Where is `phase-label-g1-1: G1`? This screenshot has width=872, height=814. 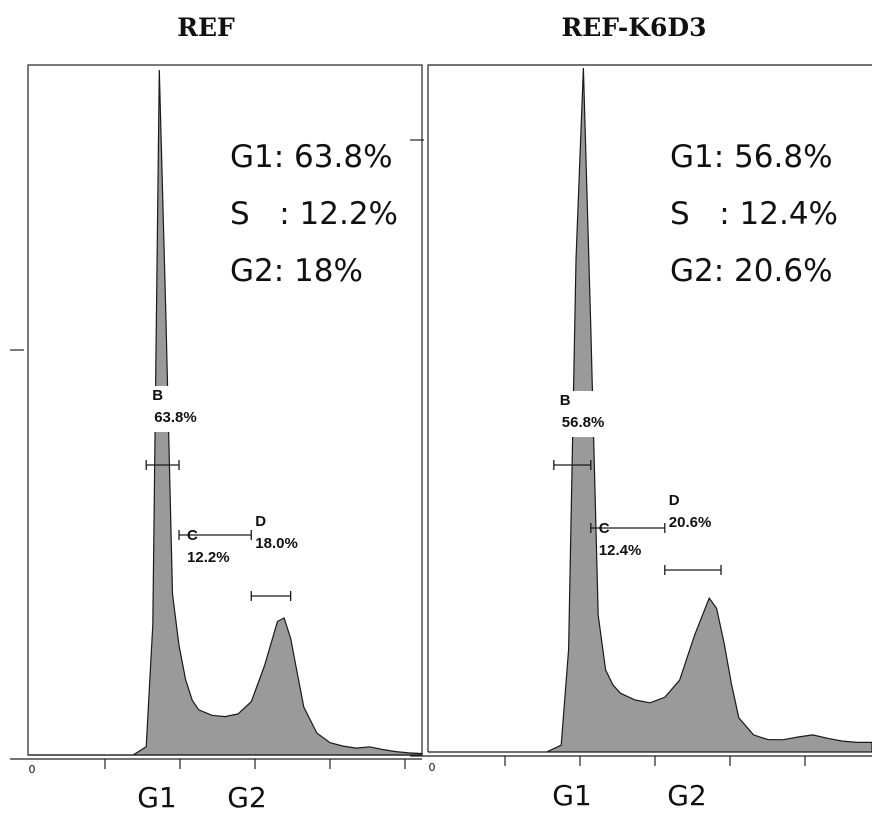
phase-label-g1-1: G1 is located at coordinates (157, 797).